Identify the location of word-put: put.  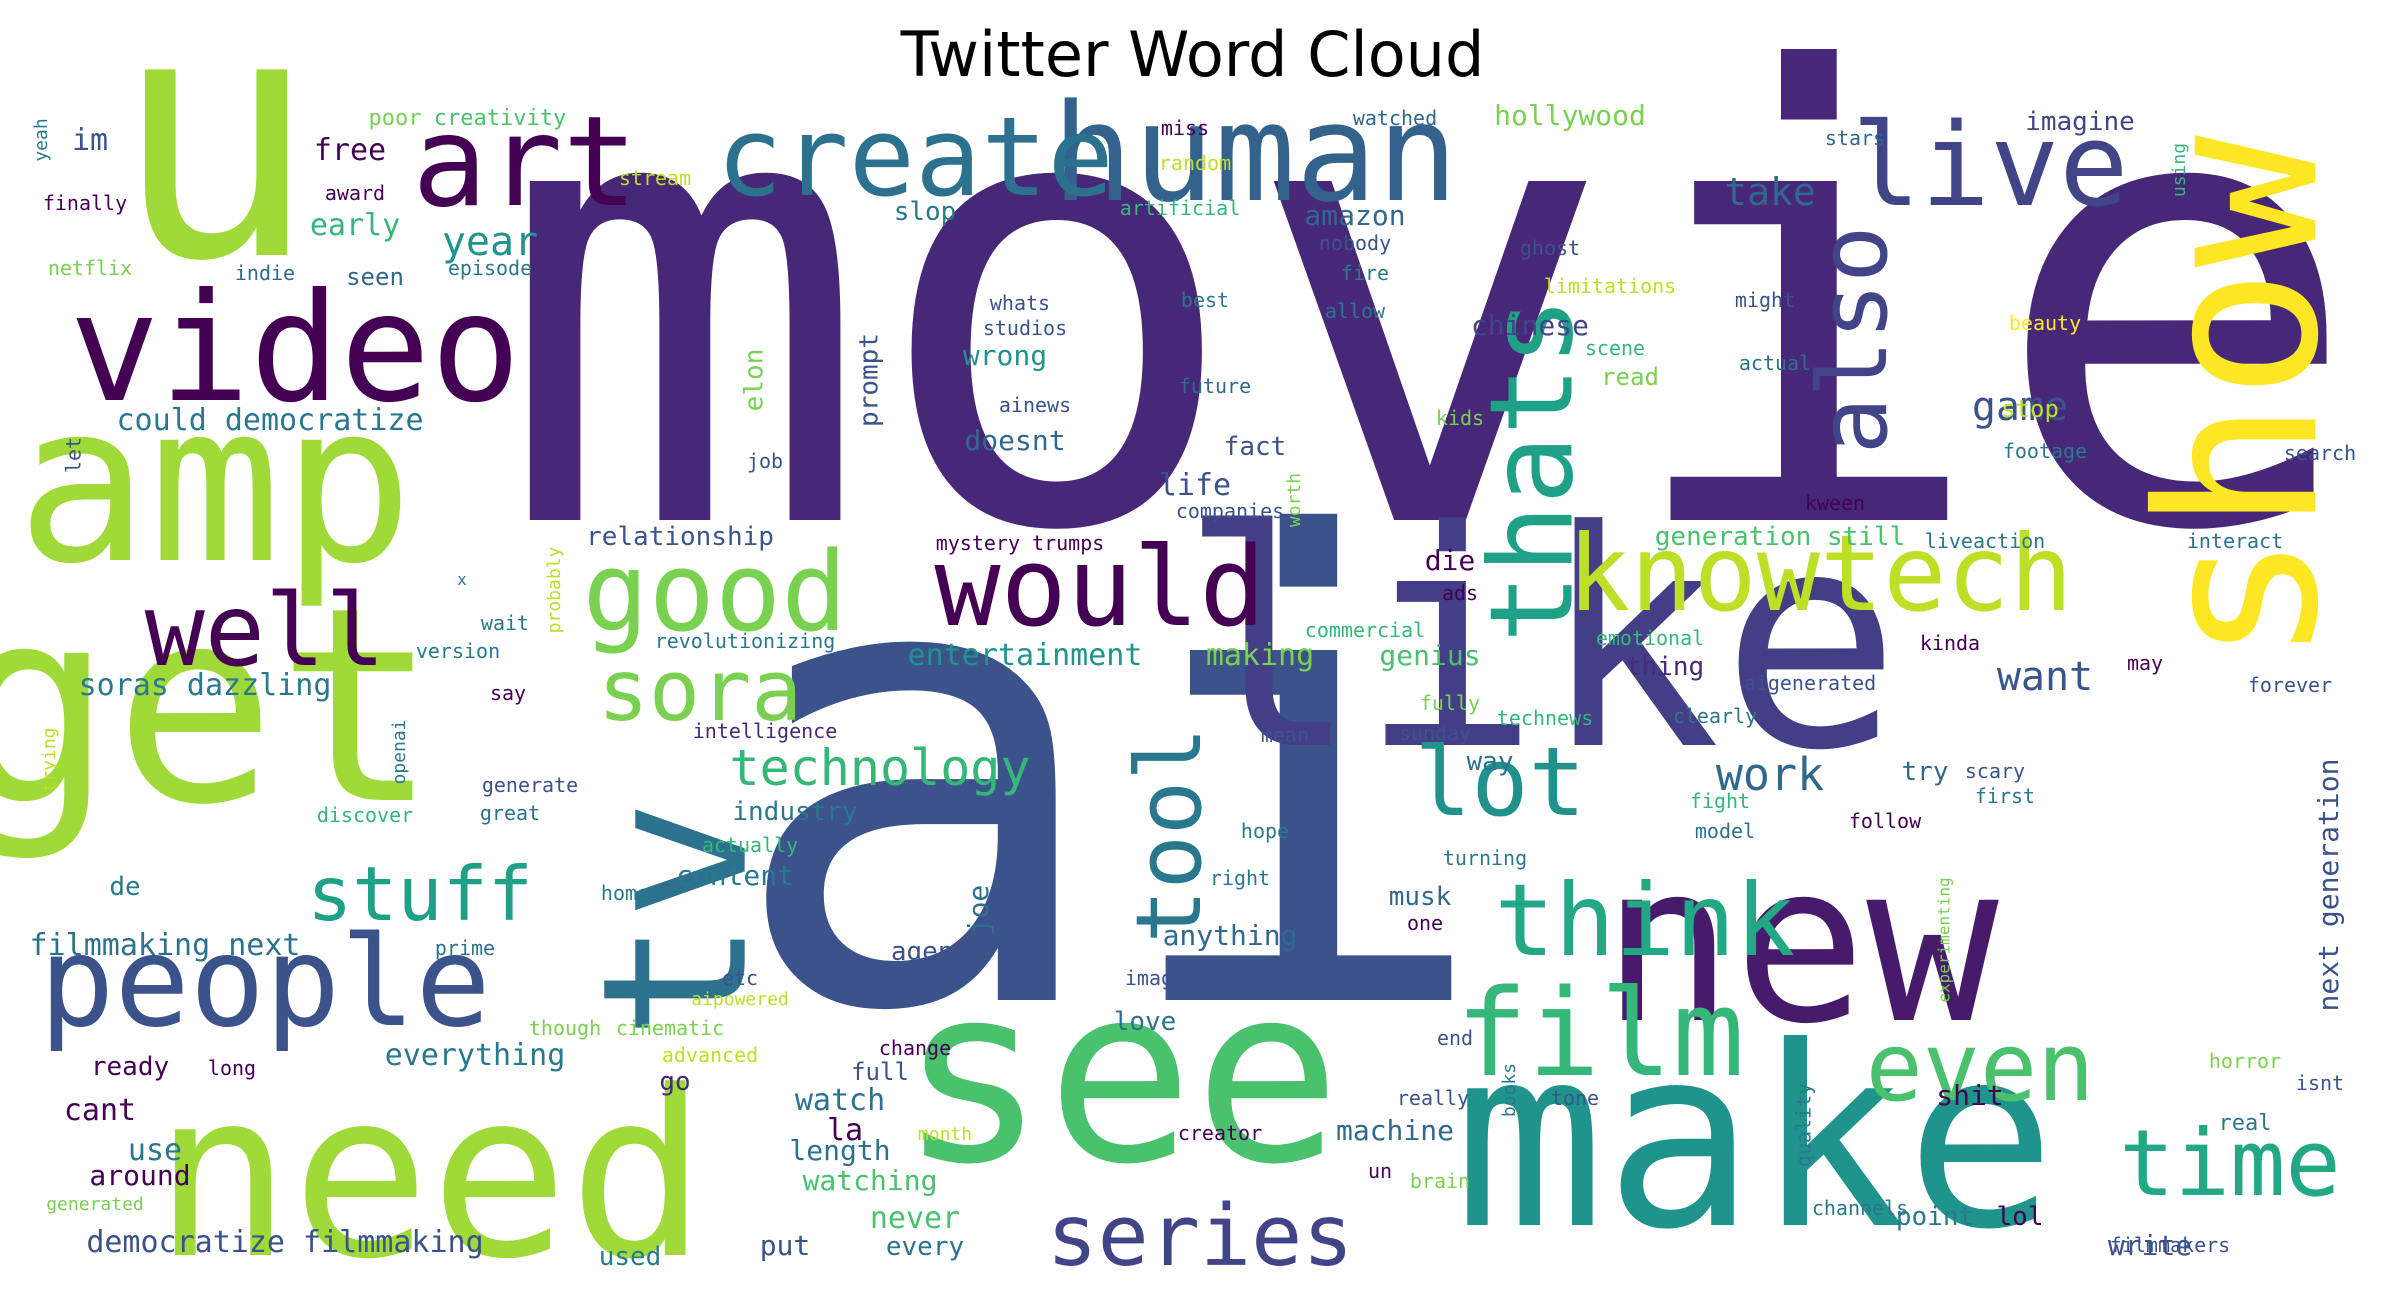
(785, 1245).